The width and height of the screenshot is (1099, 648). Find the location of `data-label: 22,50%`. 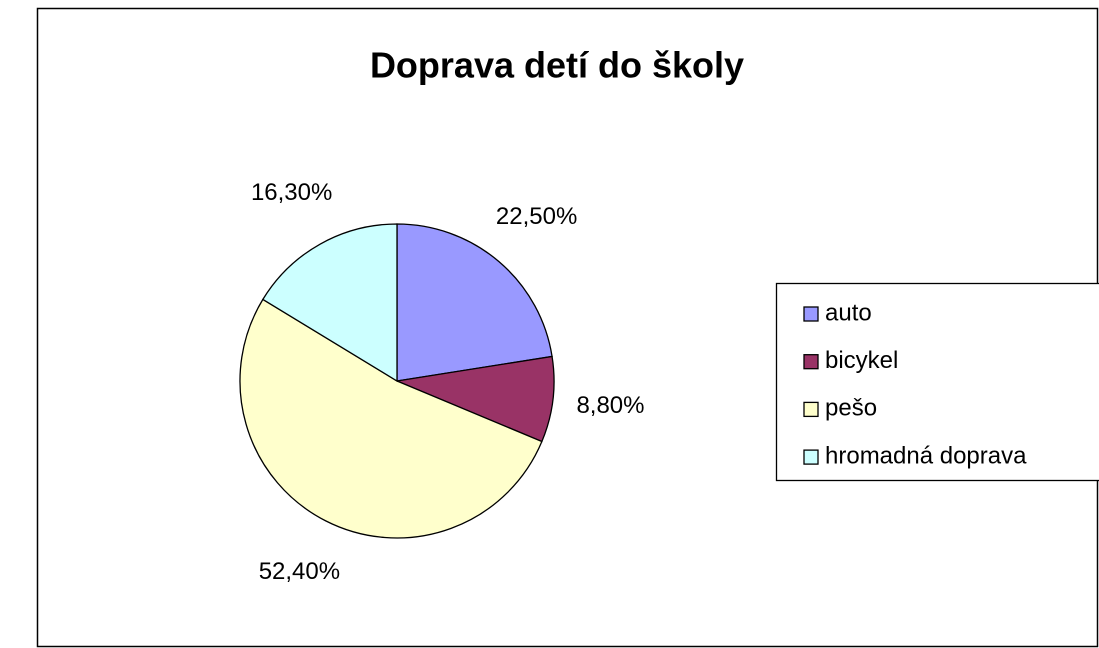

data-label: 22,50% is located at coordinates (536, 216).